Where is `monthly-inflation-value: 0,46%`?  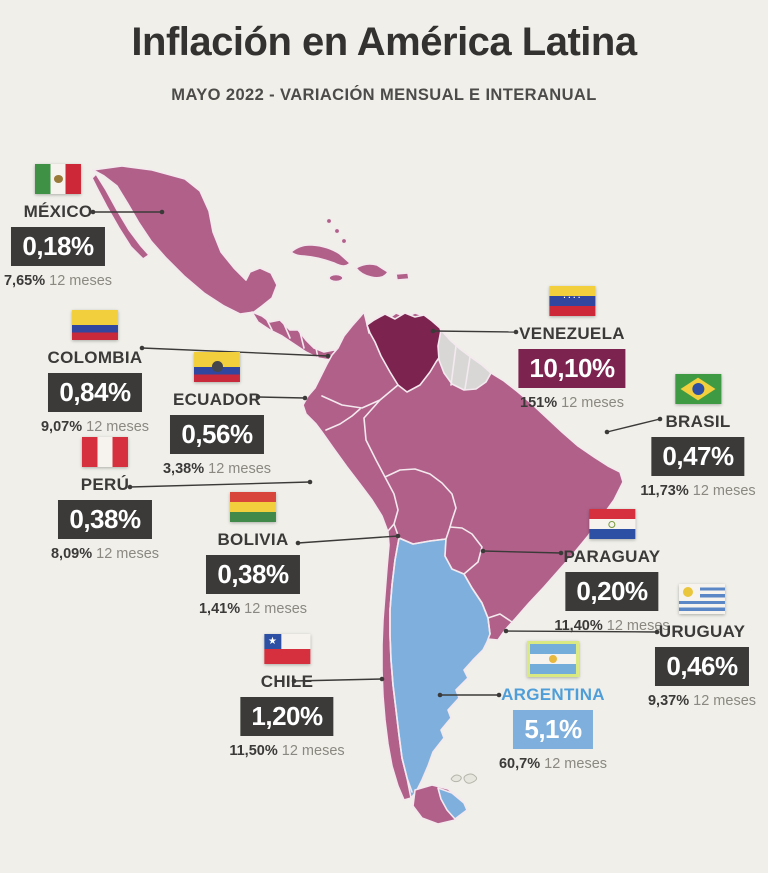
monthly-inflation-value: 0,46% is located at coordinates (702, 666).